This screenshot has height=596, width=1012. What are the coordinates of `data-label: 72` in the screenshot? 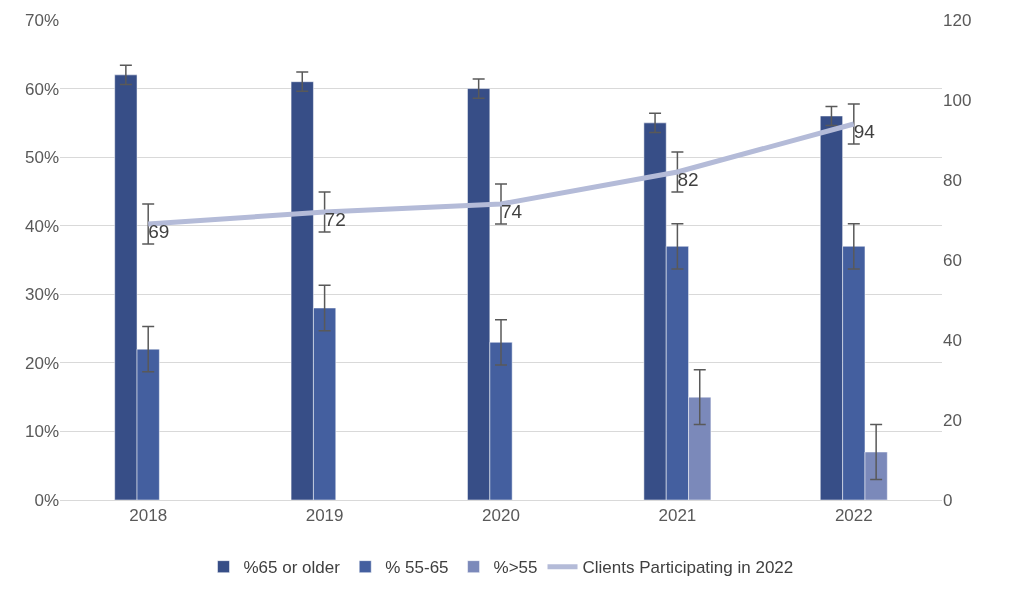 It's located at (335, 220).